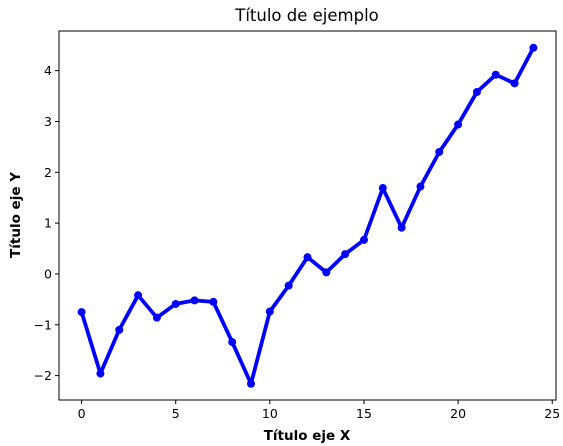  Describe the element at coordinates (43, 375) in the screenshot. I see `y-tick-label: −2` at that location.